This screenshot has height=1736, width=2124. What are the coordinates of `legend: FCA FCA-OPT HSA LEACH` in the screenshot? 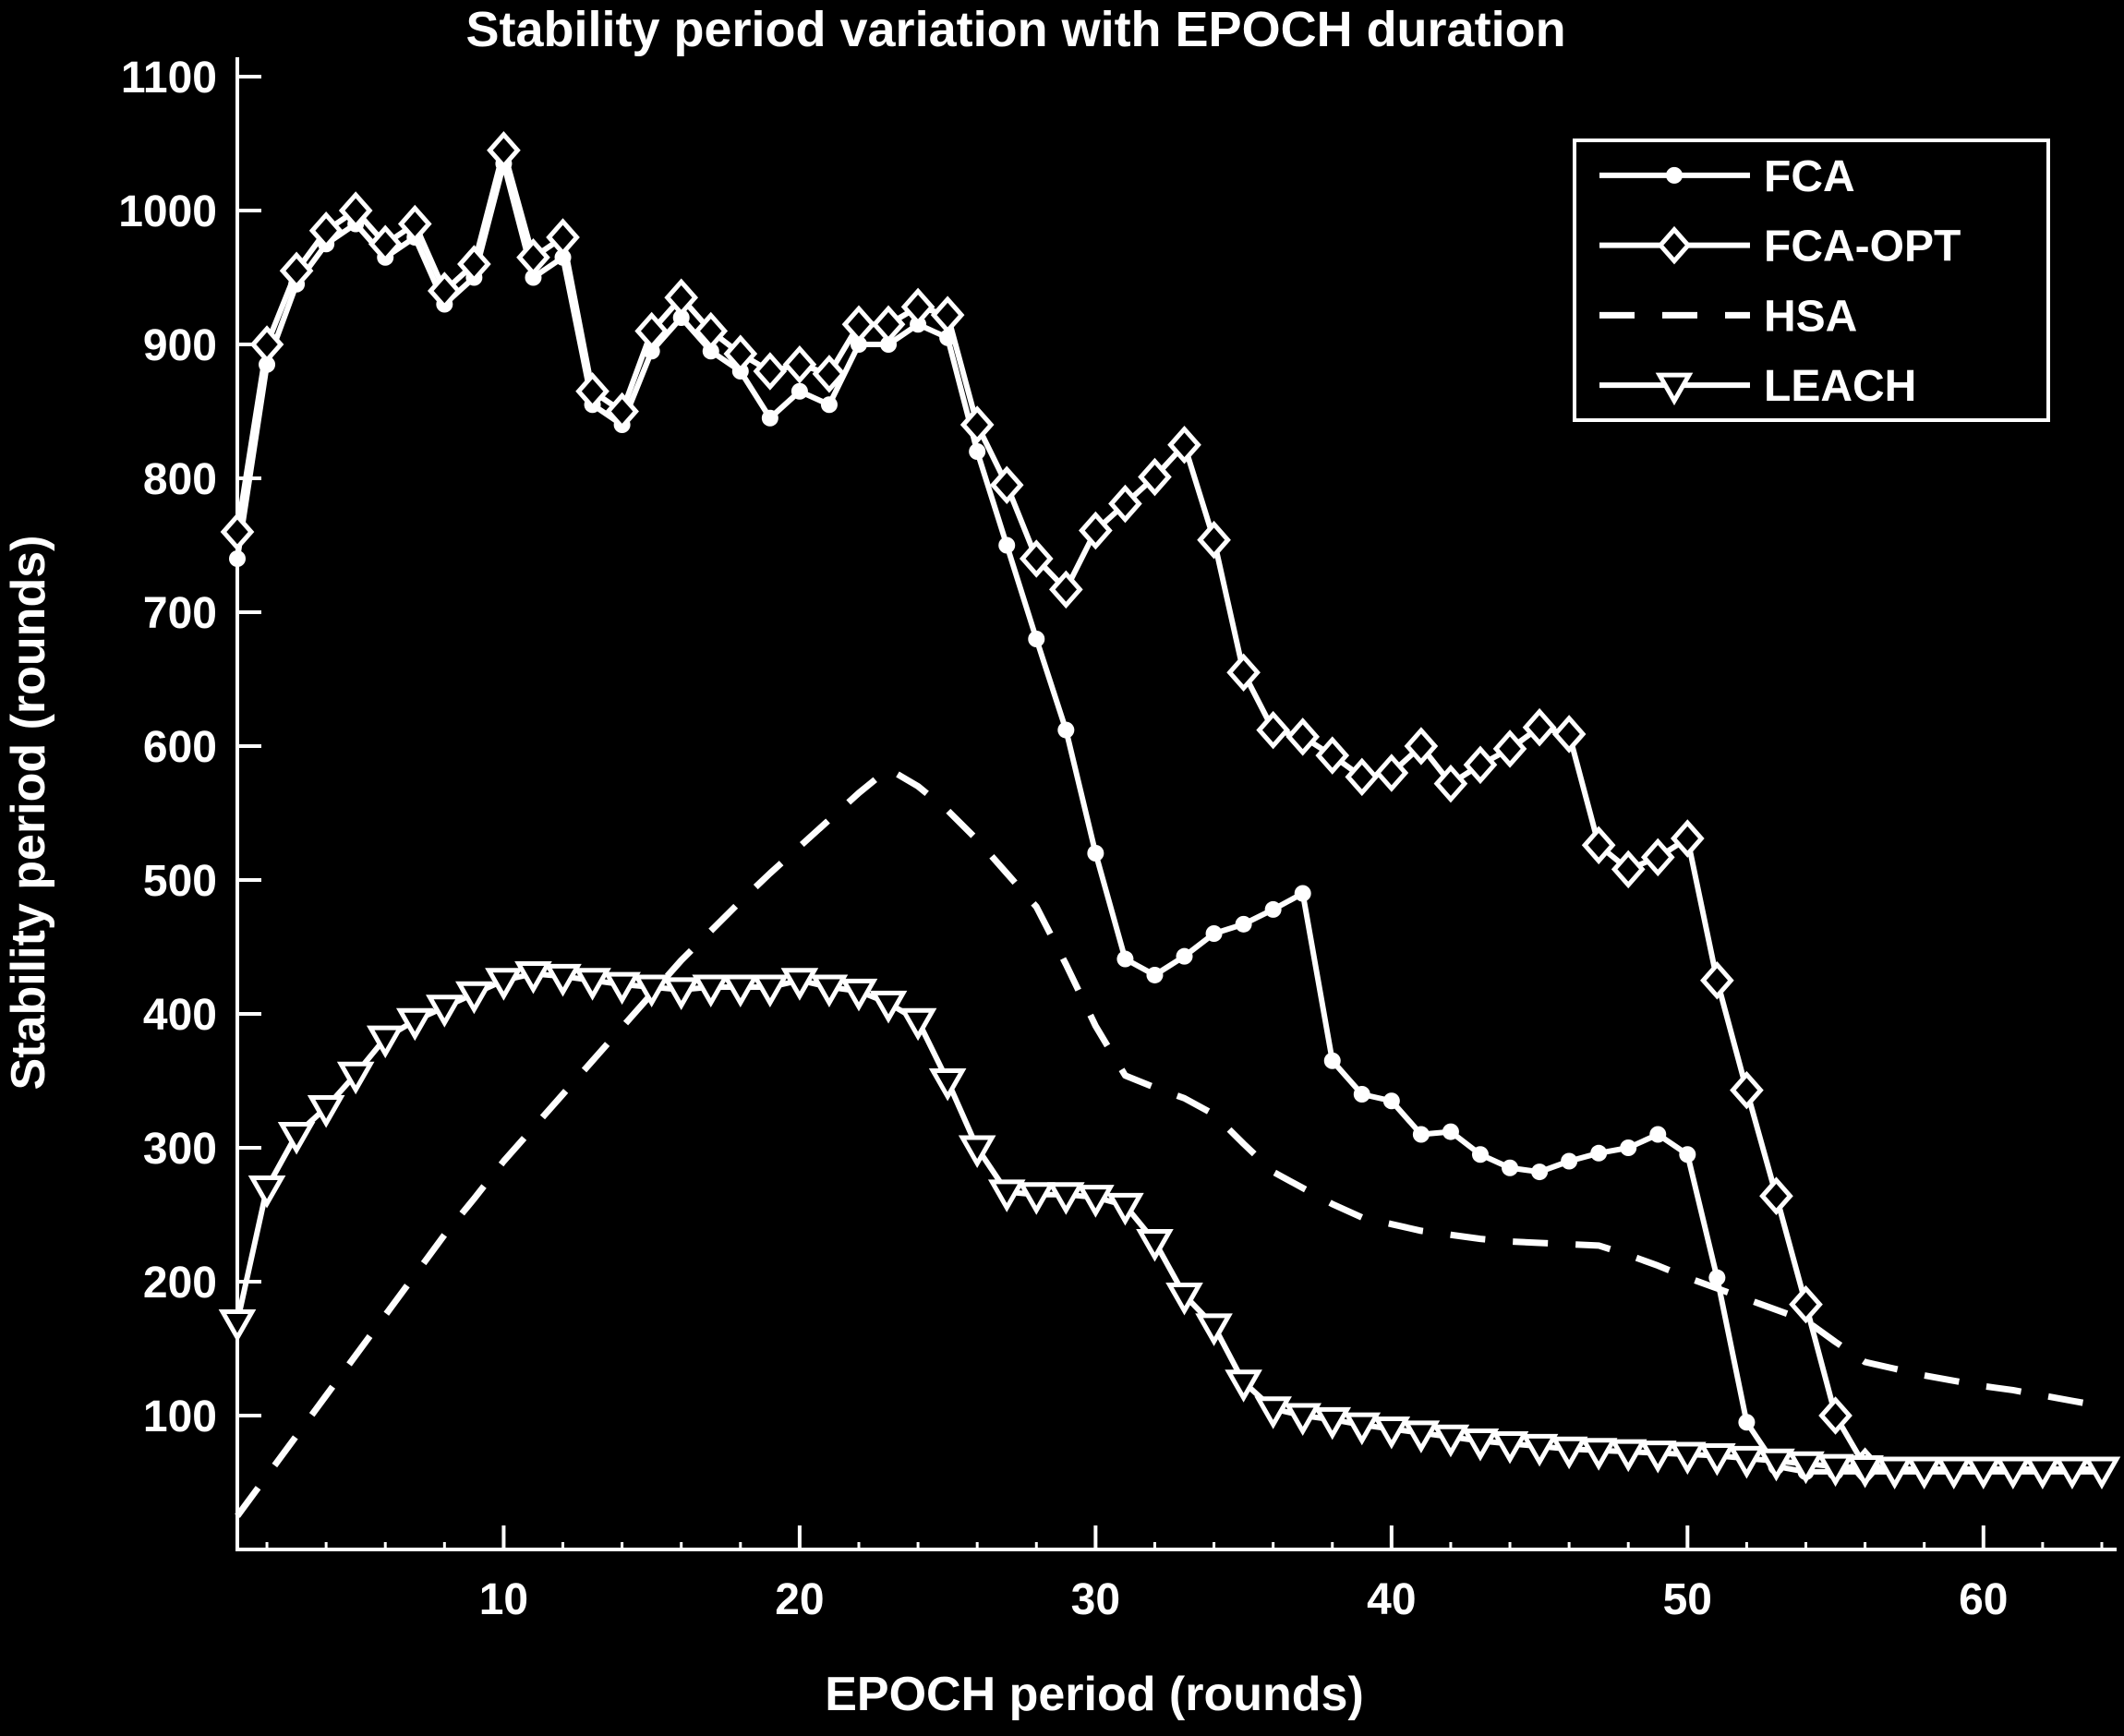 It's located at (1811, 281).